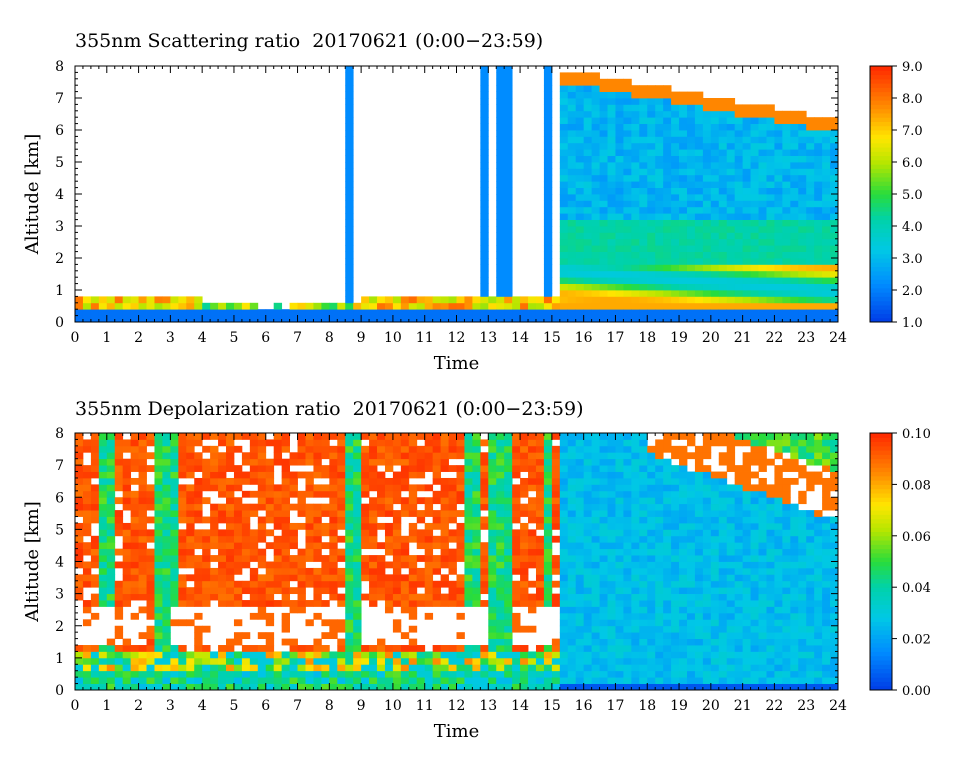 Image resolution: width=960 pixels, height=770 pixels. What do you see at coordinates (838, 338) in the screenshot?
I see `x-tick-label: 24` at bounding box center [838, 338].